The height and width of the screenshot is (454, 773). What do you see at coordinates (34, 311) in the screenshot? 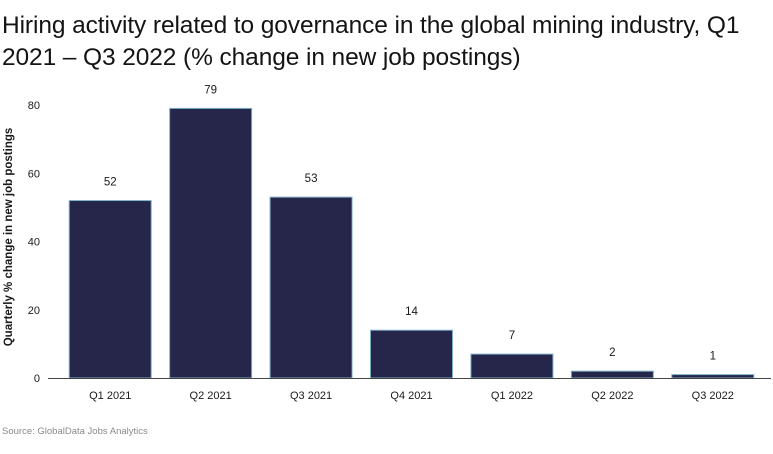
I see `y-tick-label: 20` at bounding box center [34, 311].